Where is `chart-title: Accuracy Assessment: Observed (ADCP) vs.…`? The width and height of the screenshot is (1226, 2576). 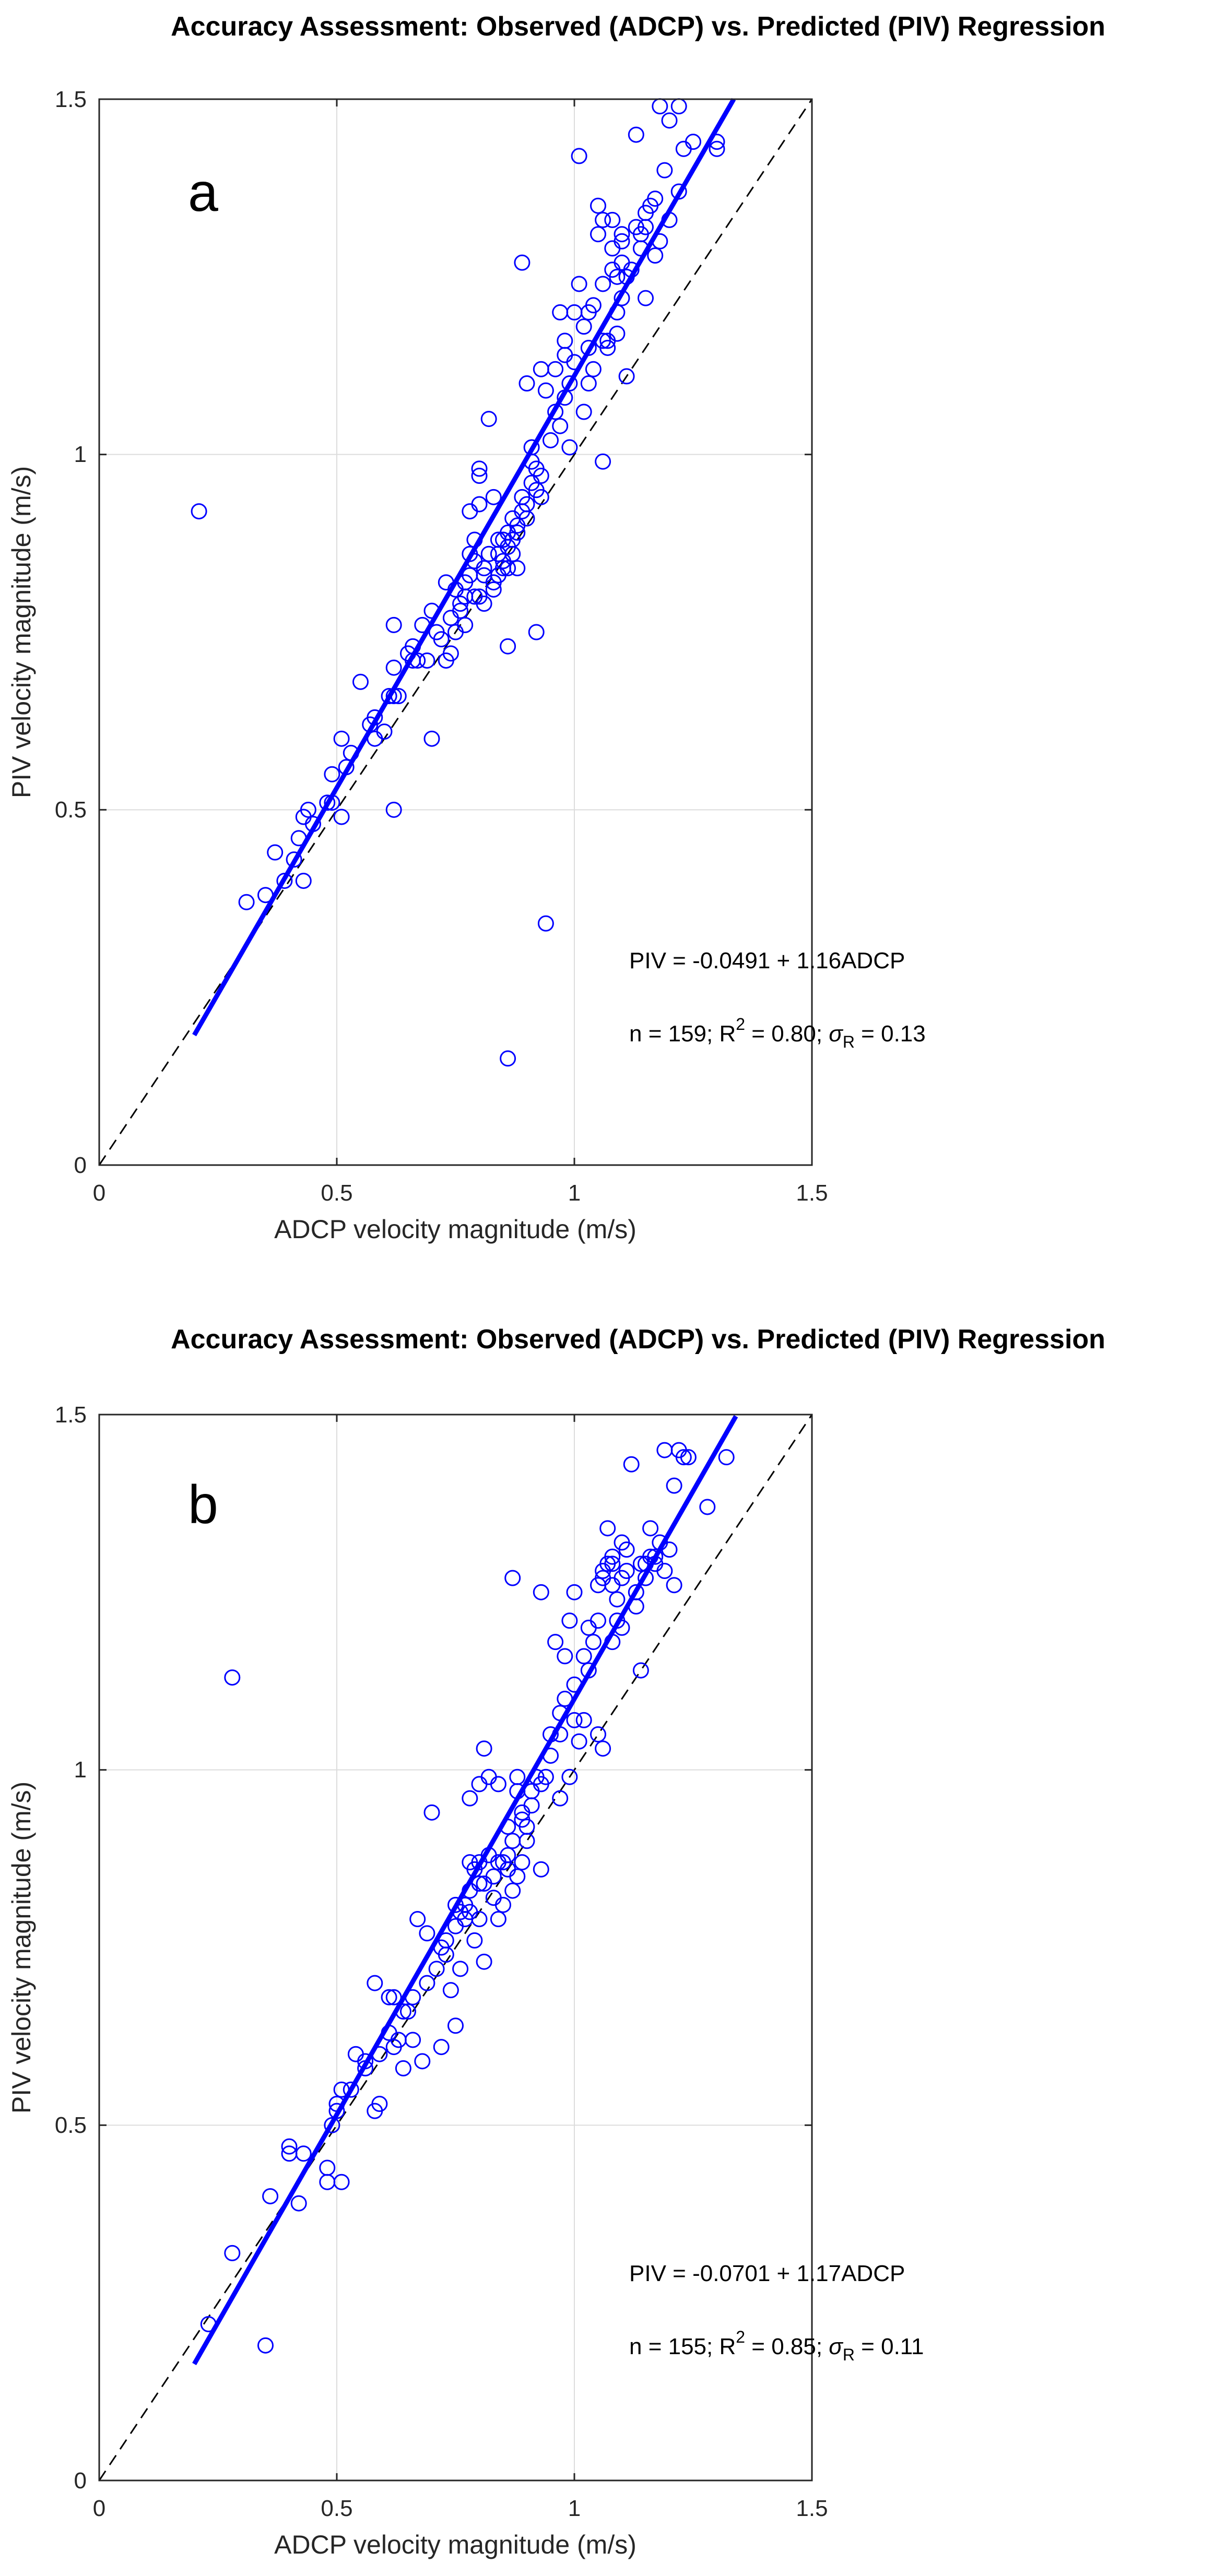 chart-title: Accuracy Assessment: Observed (ADCP) vs.… is located at coordinates (638, 1339).